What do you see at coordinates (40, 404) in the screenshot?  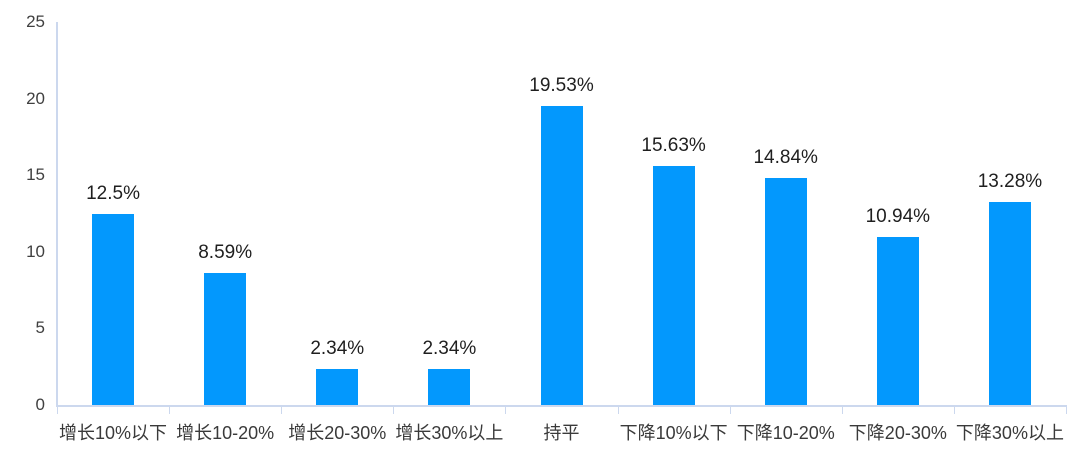 I see `y-tick-label: 0` at bounding box center [40, 404].